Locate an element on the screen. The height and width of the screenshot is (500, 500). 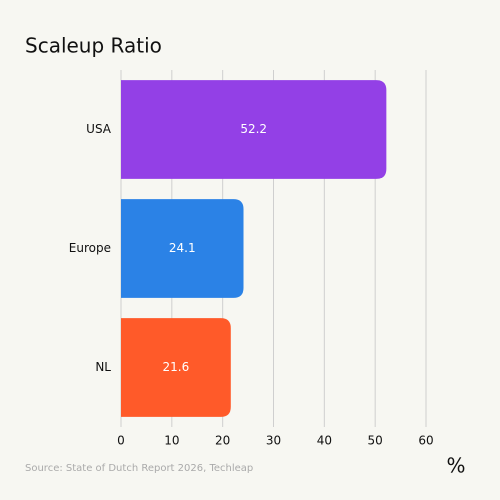
value-label: 52.2 is located at coordinates (253, 129).